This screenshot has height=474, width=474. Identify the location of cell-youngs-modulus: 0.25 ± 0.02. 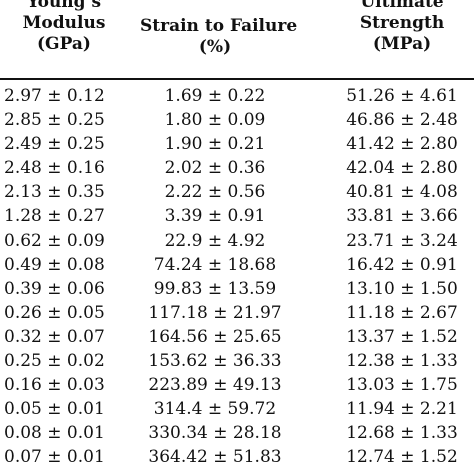
(54, 361).